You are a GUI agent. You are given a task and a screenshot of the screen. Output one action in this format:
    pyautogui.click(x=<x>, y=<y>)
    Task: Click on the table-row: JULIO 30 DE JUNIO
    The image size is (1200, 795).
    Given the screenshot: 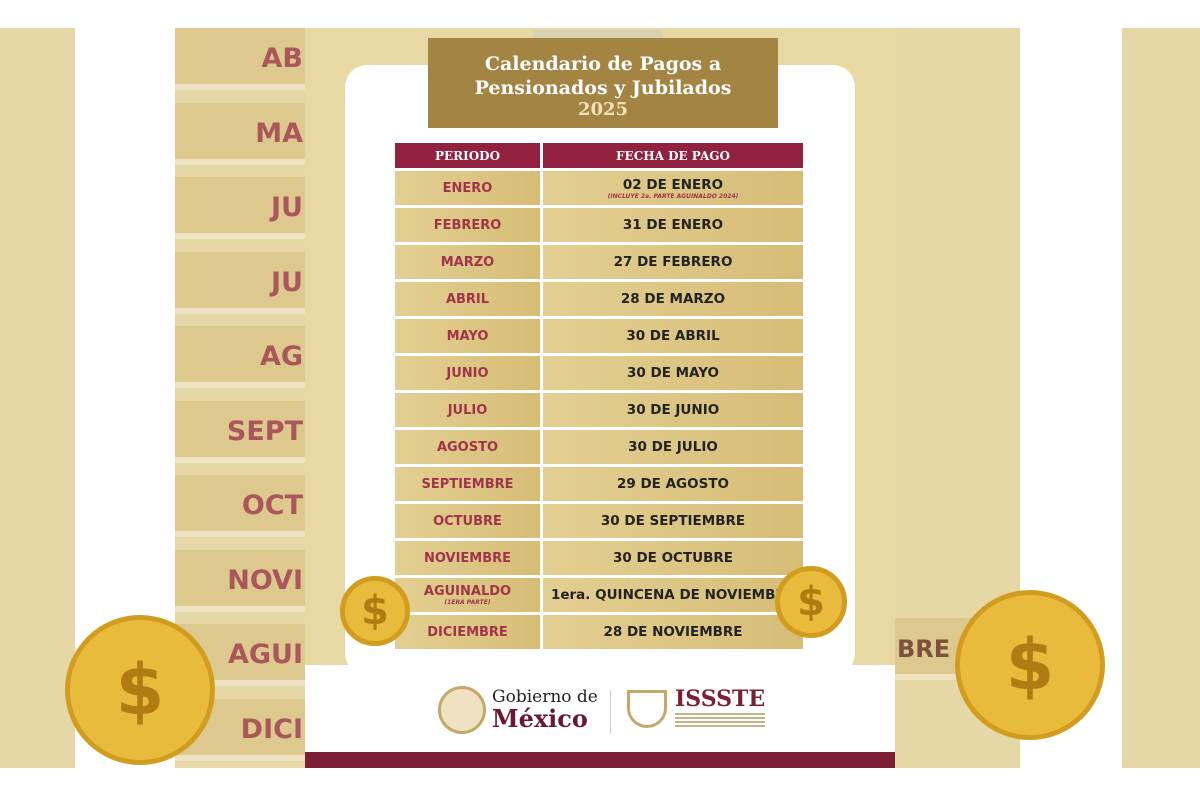 What is the action you would take?
    pyautogui.click(x=599, y=410)
    